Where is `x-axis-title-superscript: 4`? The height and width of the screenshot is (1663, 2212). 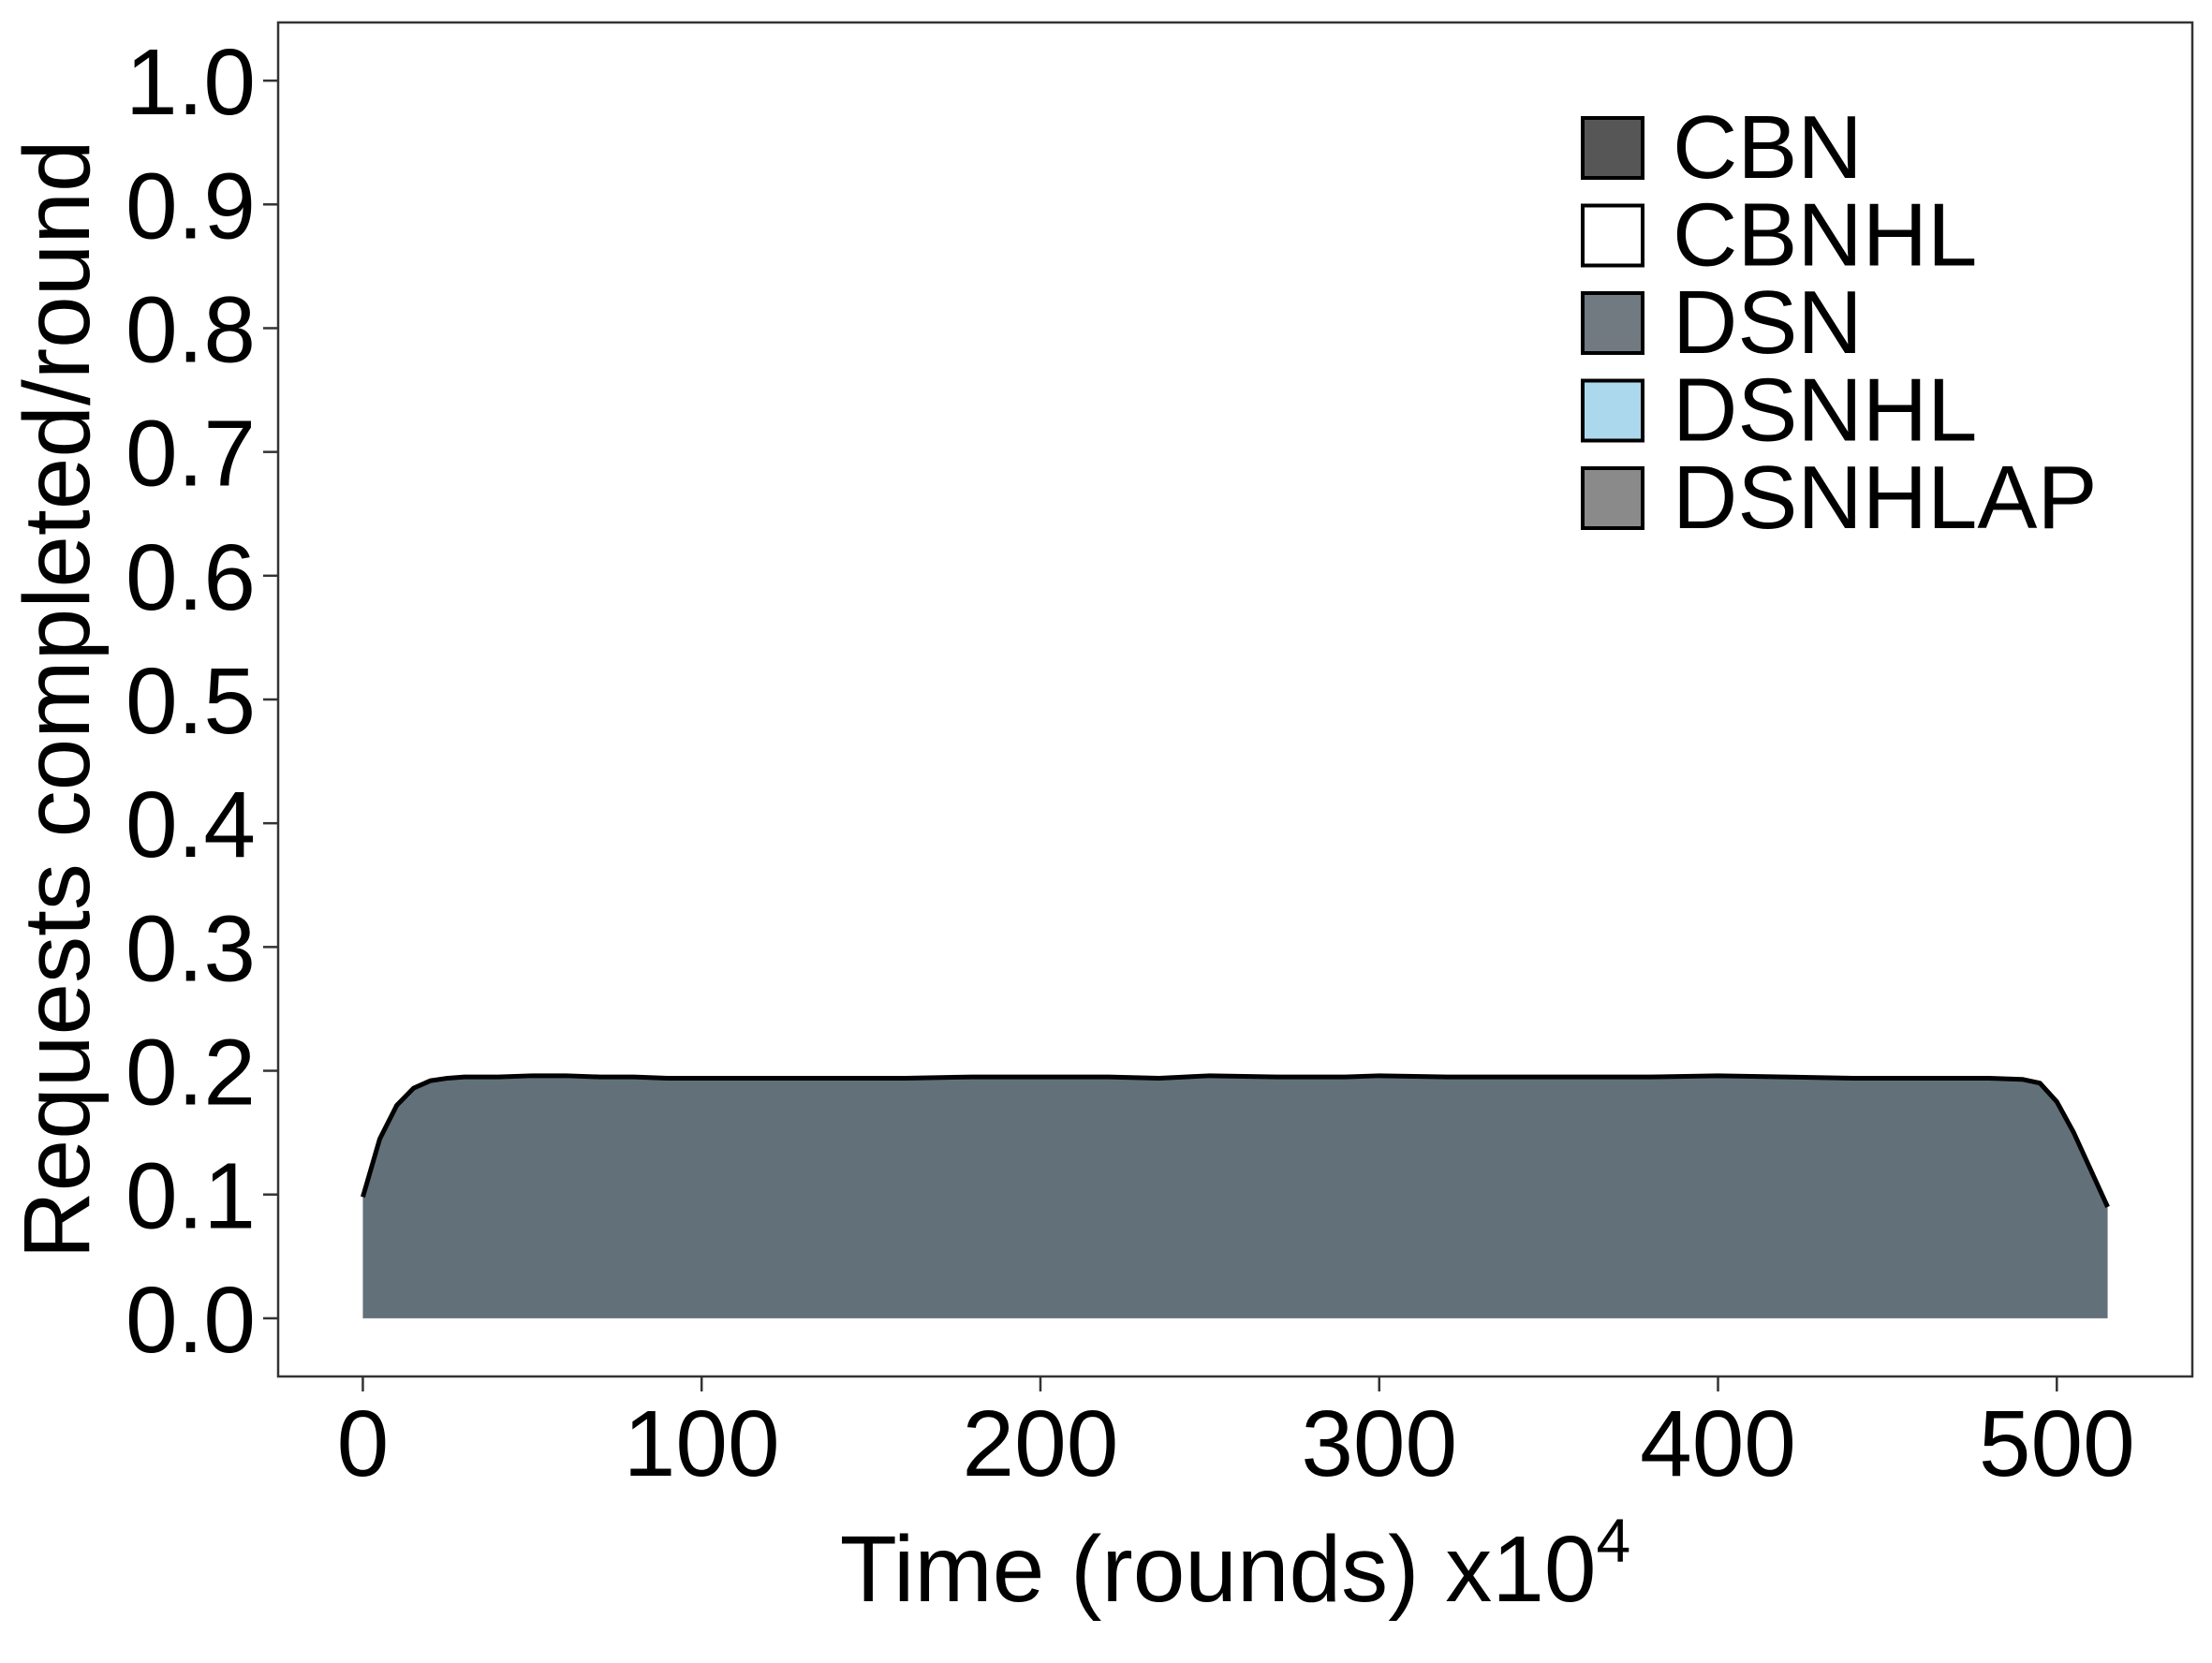
x-axis-title-superscript: 4 is located at coordinates (1613, 1540).